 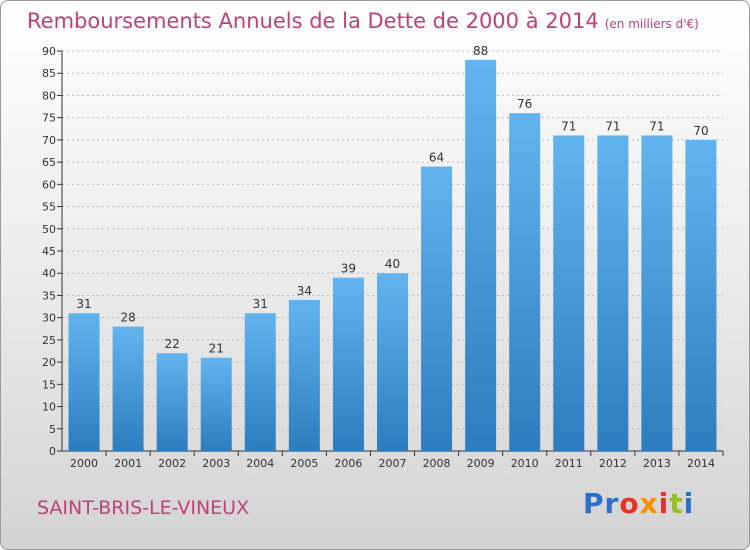 What do you see at coordinates (480, 51) in the screenshot?
I see `data-label: 88` at bounding box center [480, 51].